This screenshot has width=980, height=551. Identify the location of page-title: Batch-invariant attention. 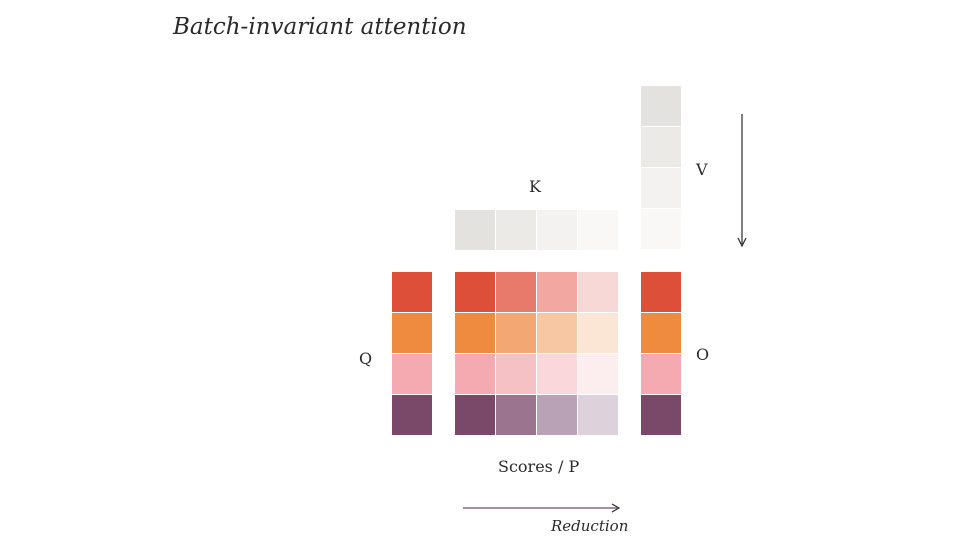
(320, 27).